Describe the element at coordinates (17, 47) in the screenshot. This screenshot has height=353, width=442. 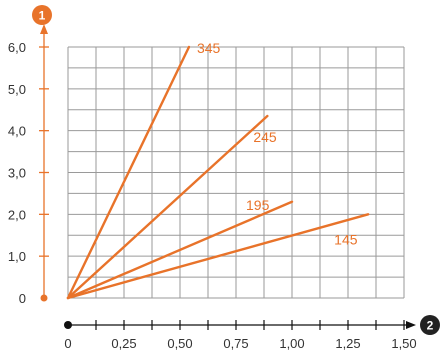
I see `y-tick-label: 6,0` at that location.